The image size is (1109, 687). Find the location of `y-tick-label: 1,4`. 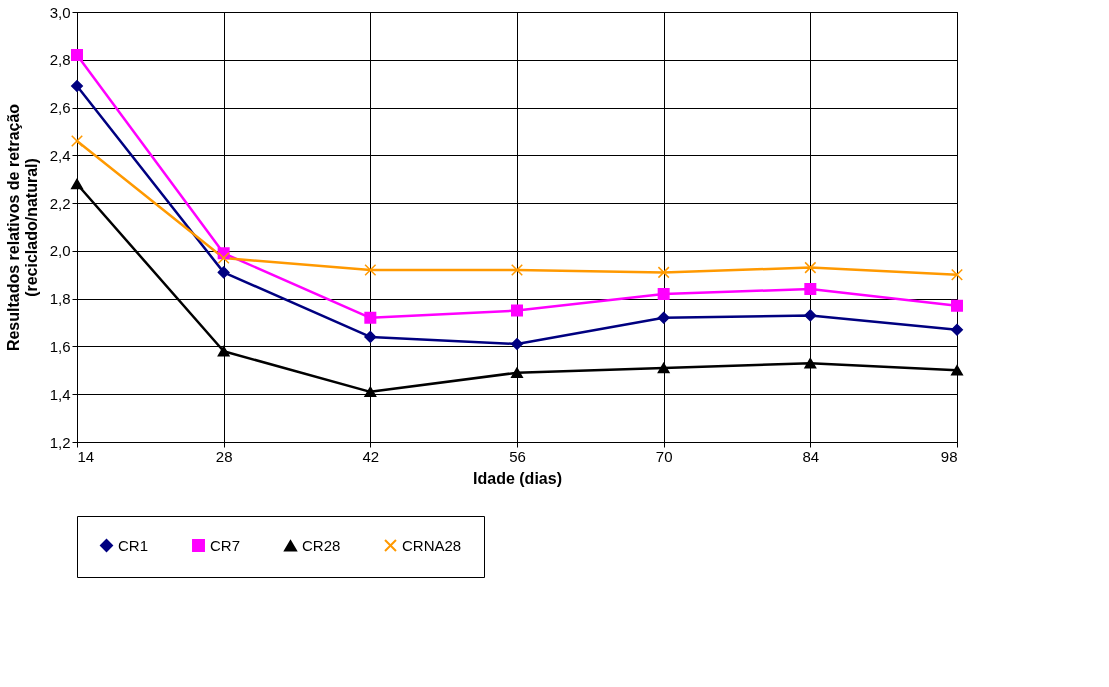

y-tick-label: 1,4 is located at coordinates (60, 394).